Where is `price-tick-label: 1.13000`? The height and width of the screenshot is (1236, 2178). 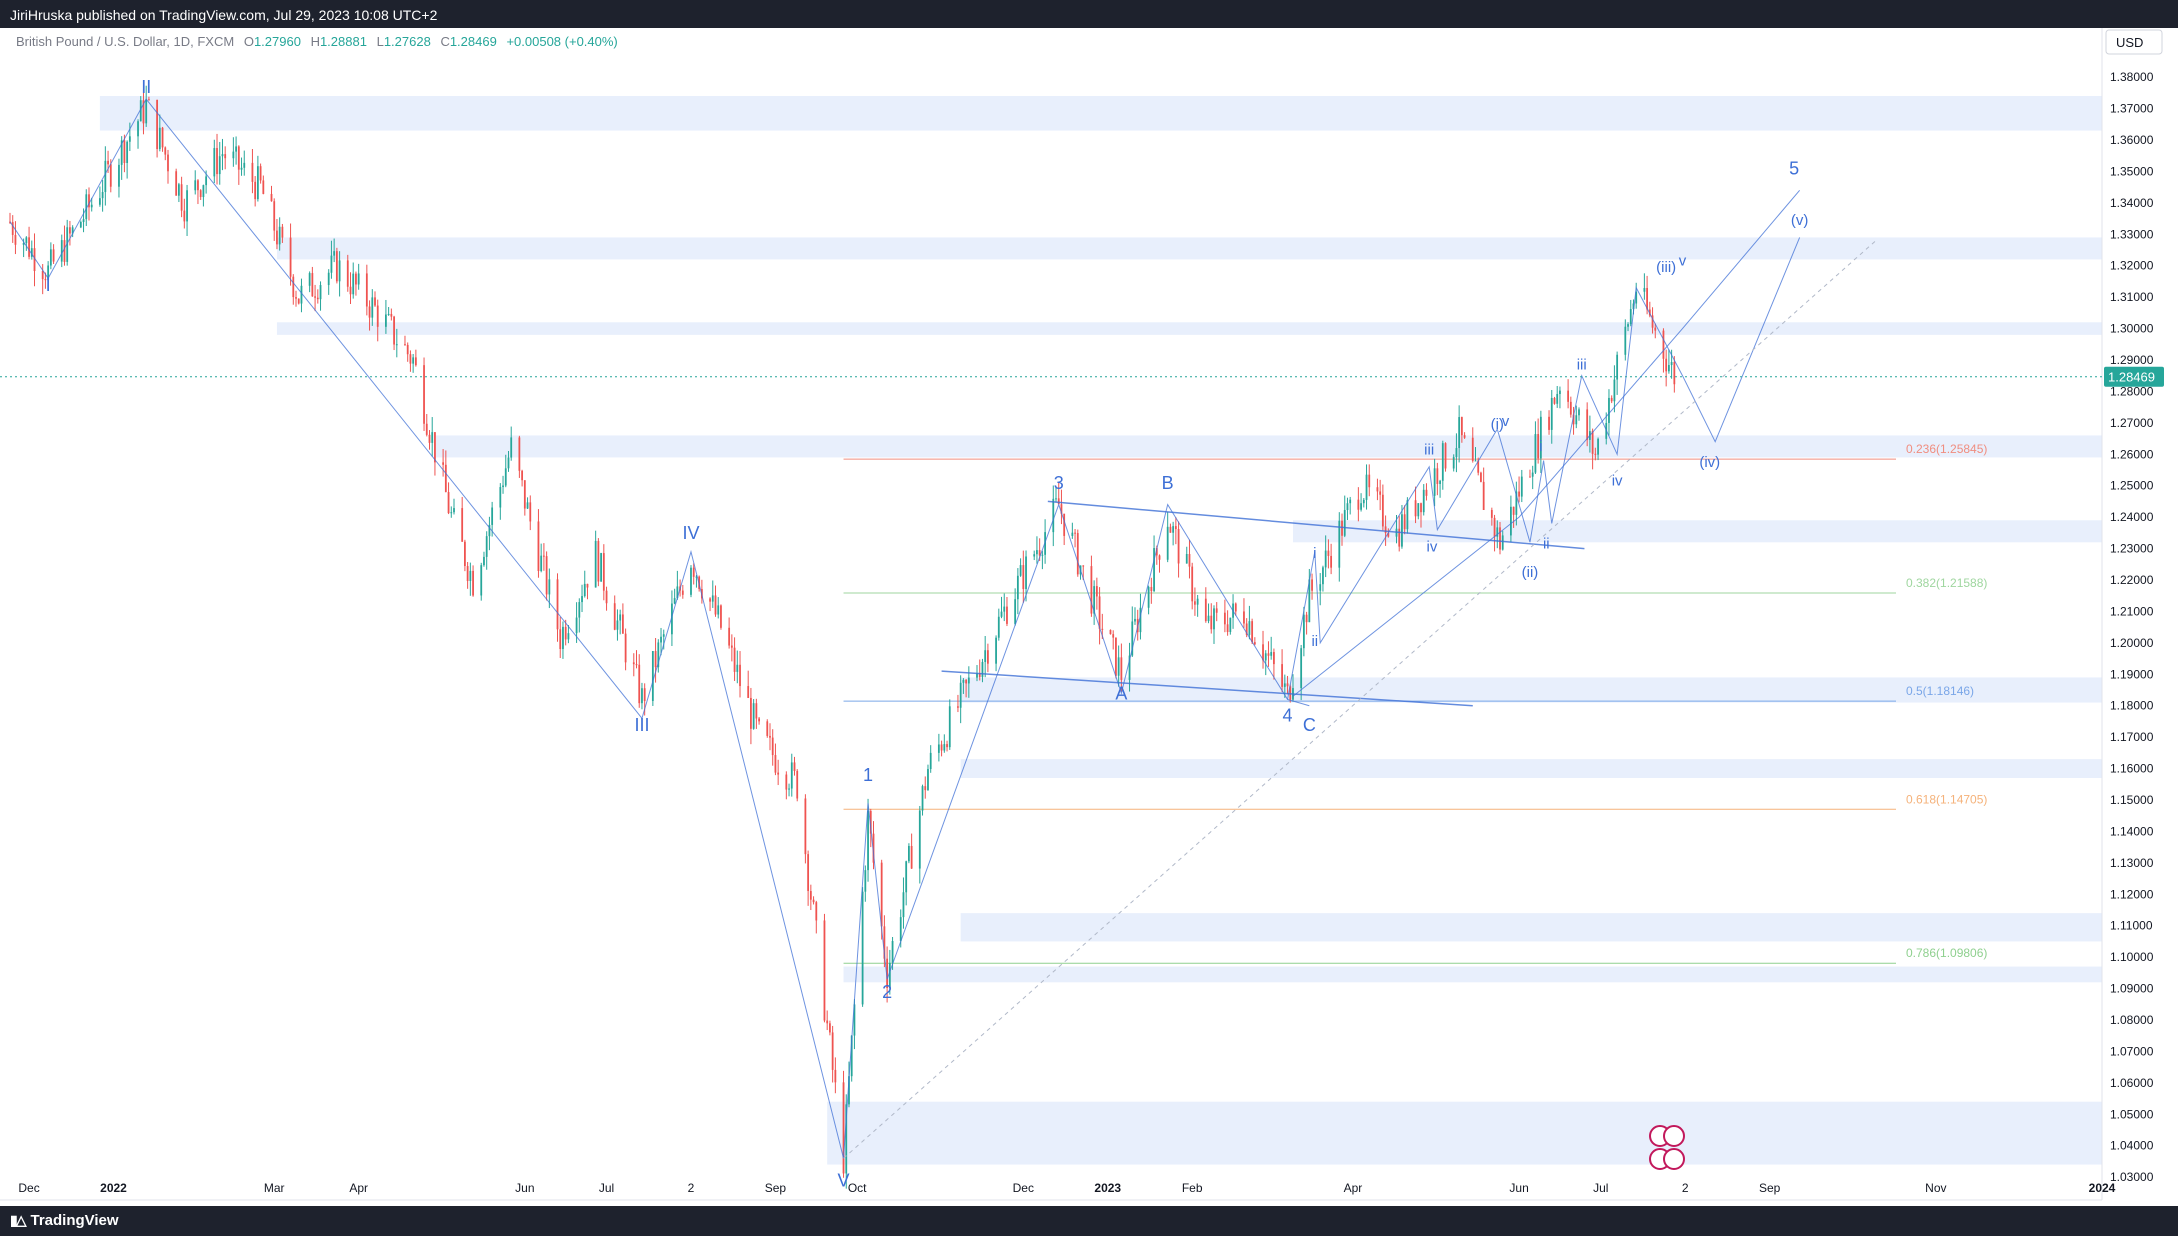 price-tick-label: 1.13000 is located at coordinates (2132, 863).